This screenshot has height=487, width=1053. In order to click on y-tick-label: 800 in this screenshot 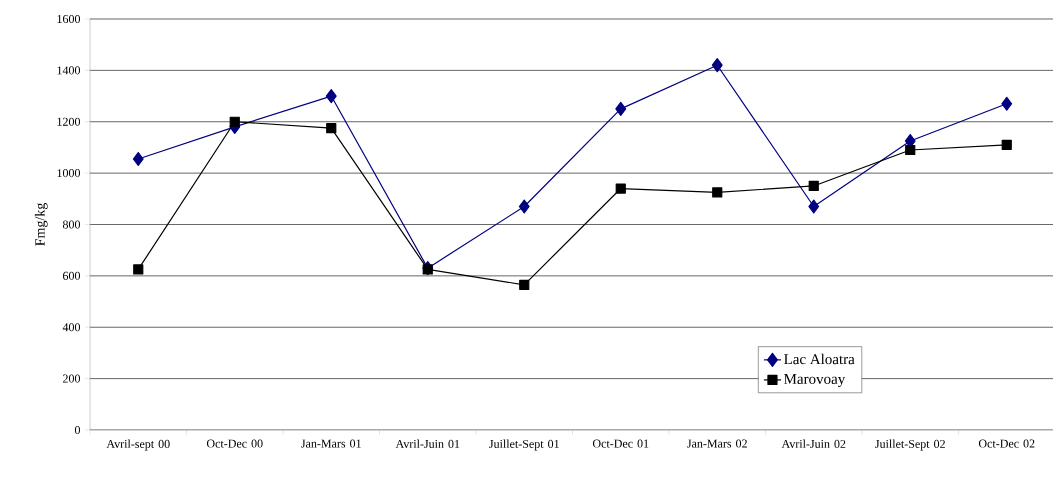, I will do `click(71, 224)`.